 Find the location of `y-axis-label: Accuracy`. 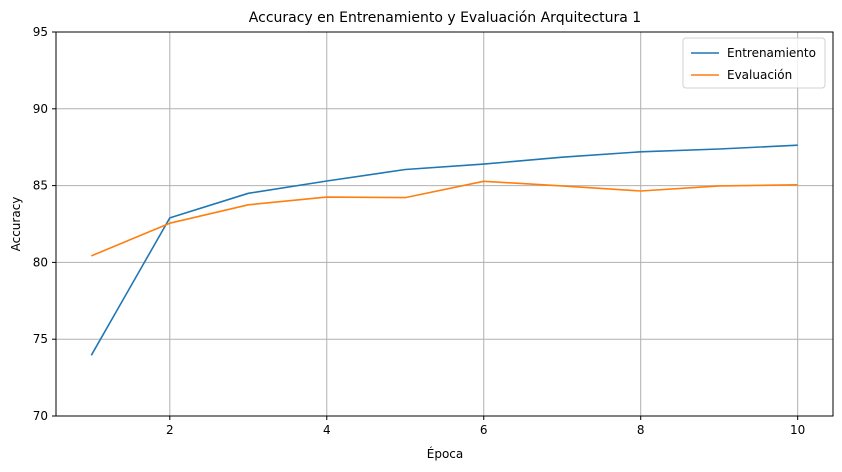

y-axis-label: Accuracy is located at coordinates (16, 224).